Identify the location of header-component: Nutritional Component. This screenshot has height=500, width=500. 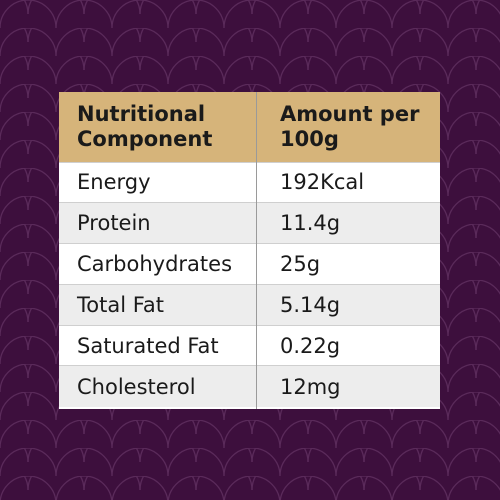
(157, 127).